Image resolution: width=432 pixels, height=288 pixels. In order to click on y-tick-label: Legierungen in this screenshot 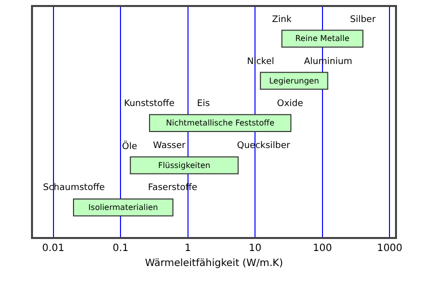, I will do `click(294, 81)`.